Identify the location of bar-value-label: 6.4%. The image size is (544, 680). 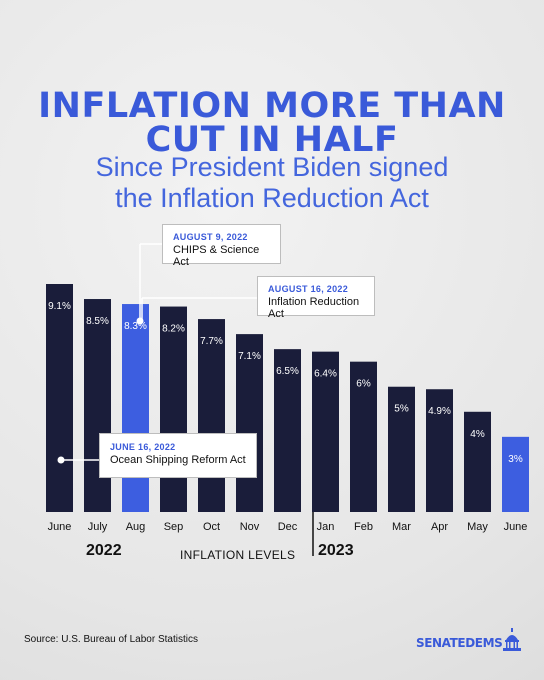
(325, 374).